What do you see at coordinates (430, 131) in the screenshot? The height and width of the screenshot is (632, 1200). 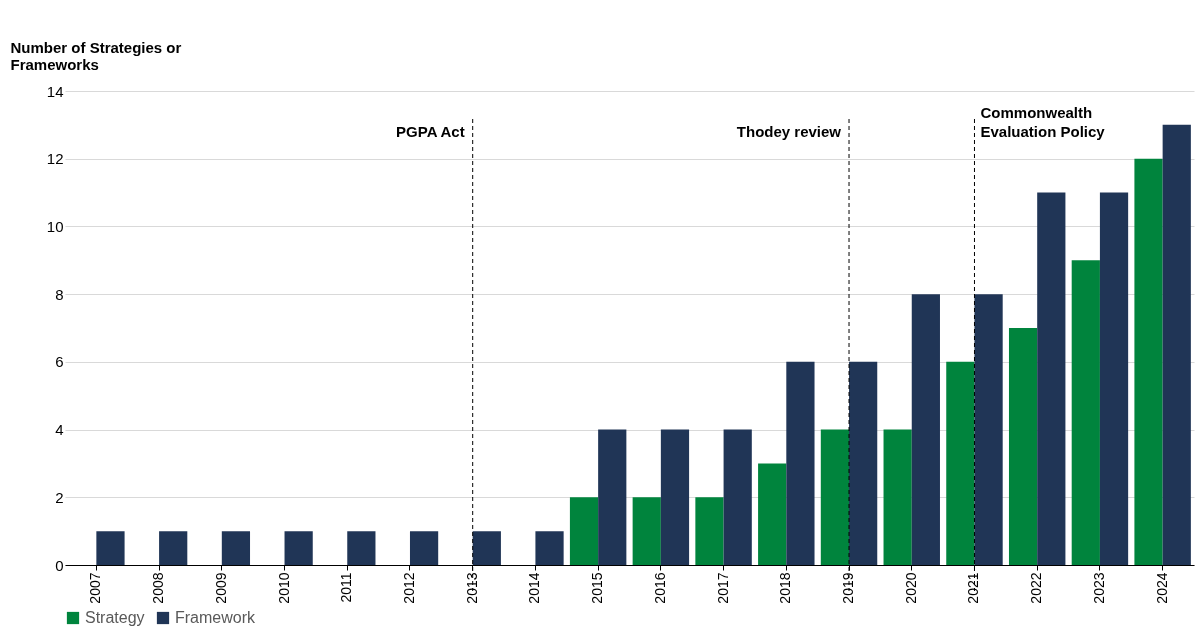 I see `ref-line-label: PGPA Act` at bounding box center [430, 131].